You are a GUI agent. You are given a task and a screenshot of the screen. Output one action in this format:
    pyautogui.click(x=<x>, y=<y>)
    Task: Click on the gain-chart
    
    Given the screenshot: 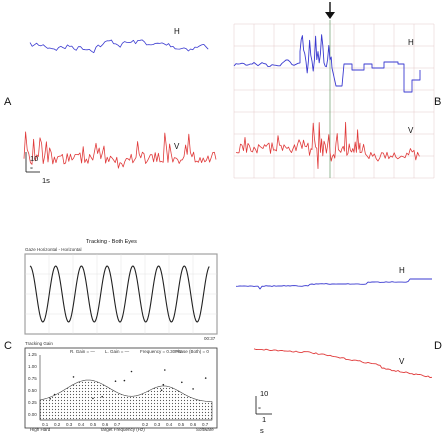 What is the action you would take?
    pyautogui.click(x=126, y=388)
    